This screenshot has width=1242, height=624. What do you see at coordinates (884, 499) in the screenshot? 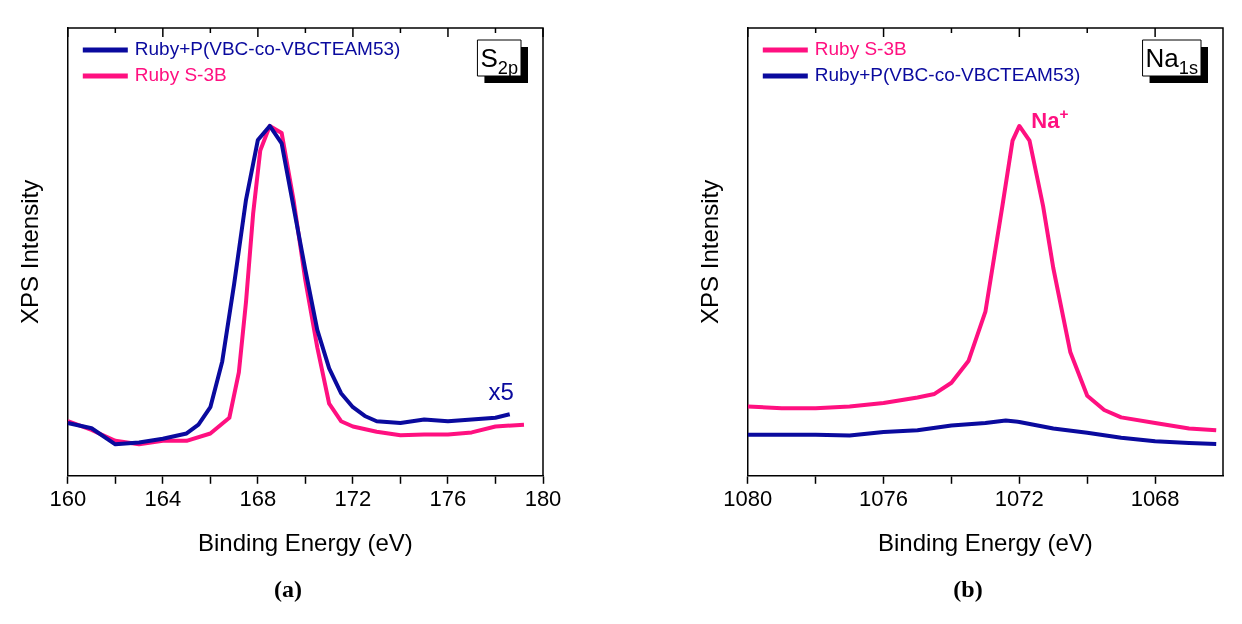
I see `x-tick-label: 1076` at bounding box center [884, 499].